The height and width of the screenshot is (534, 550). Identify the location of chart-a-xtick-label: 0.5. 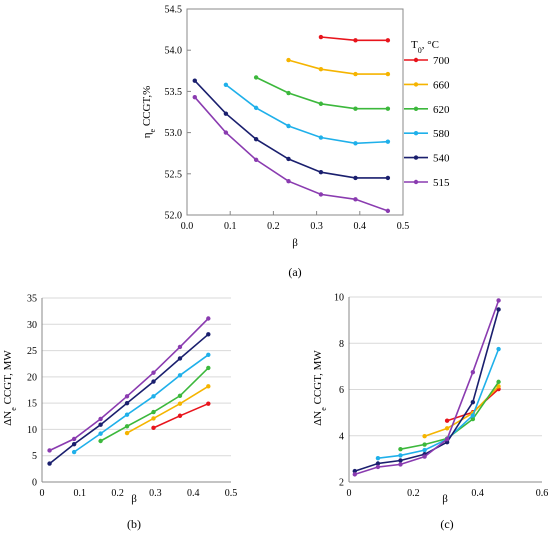
(403, 226).